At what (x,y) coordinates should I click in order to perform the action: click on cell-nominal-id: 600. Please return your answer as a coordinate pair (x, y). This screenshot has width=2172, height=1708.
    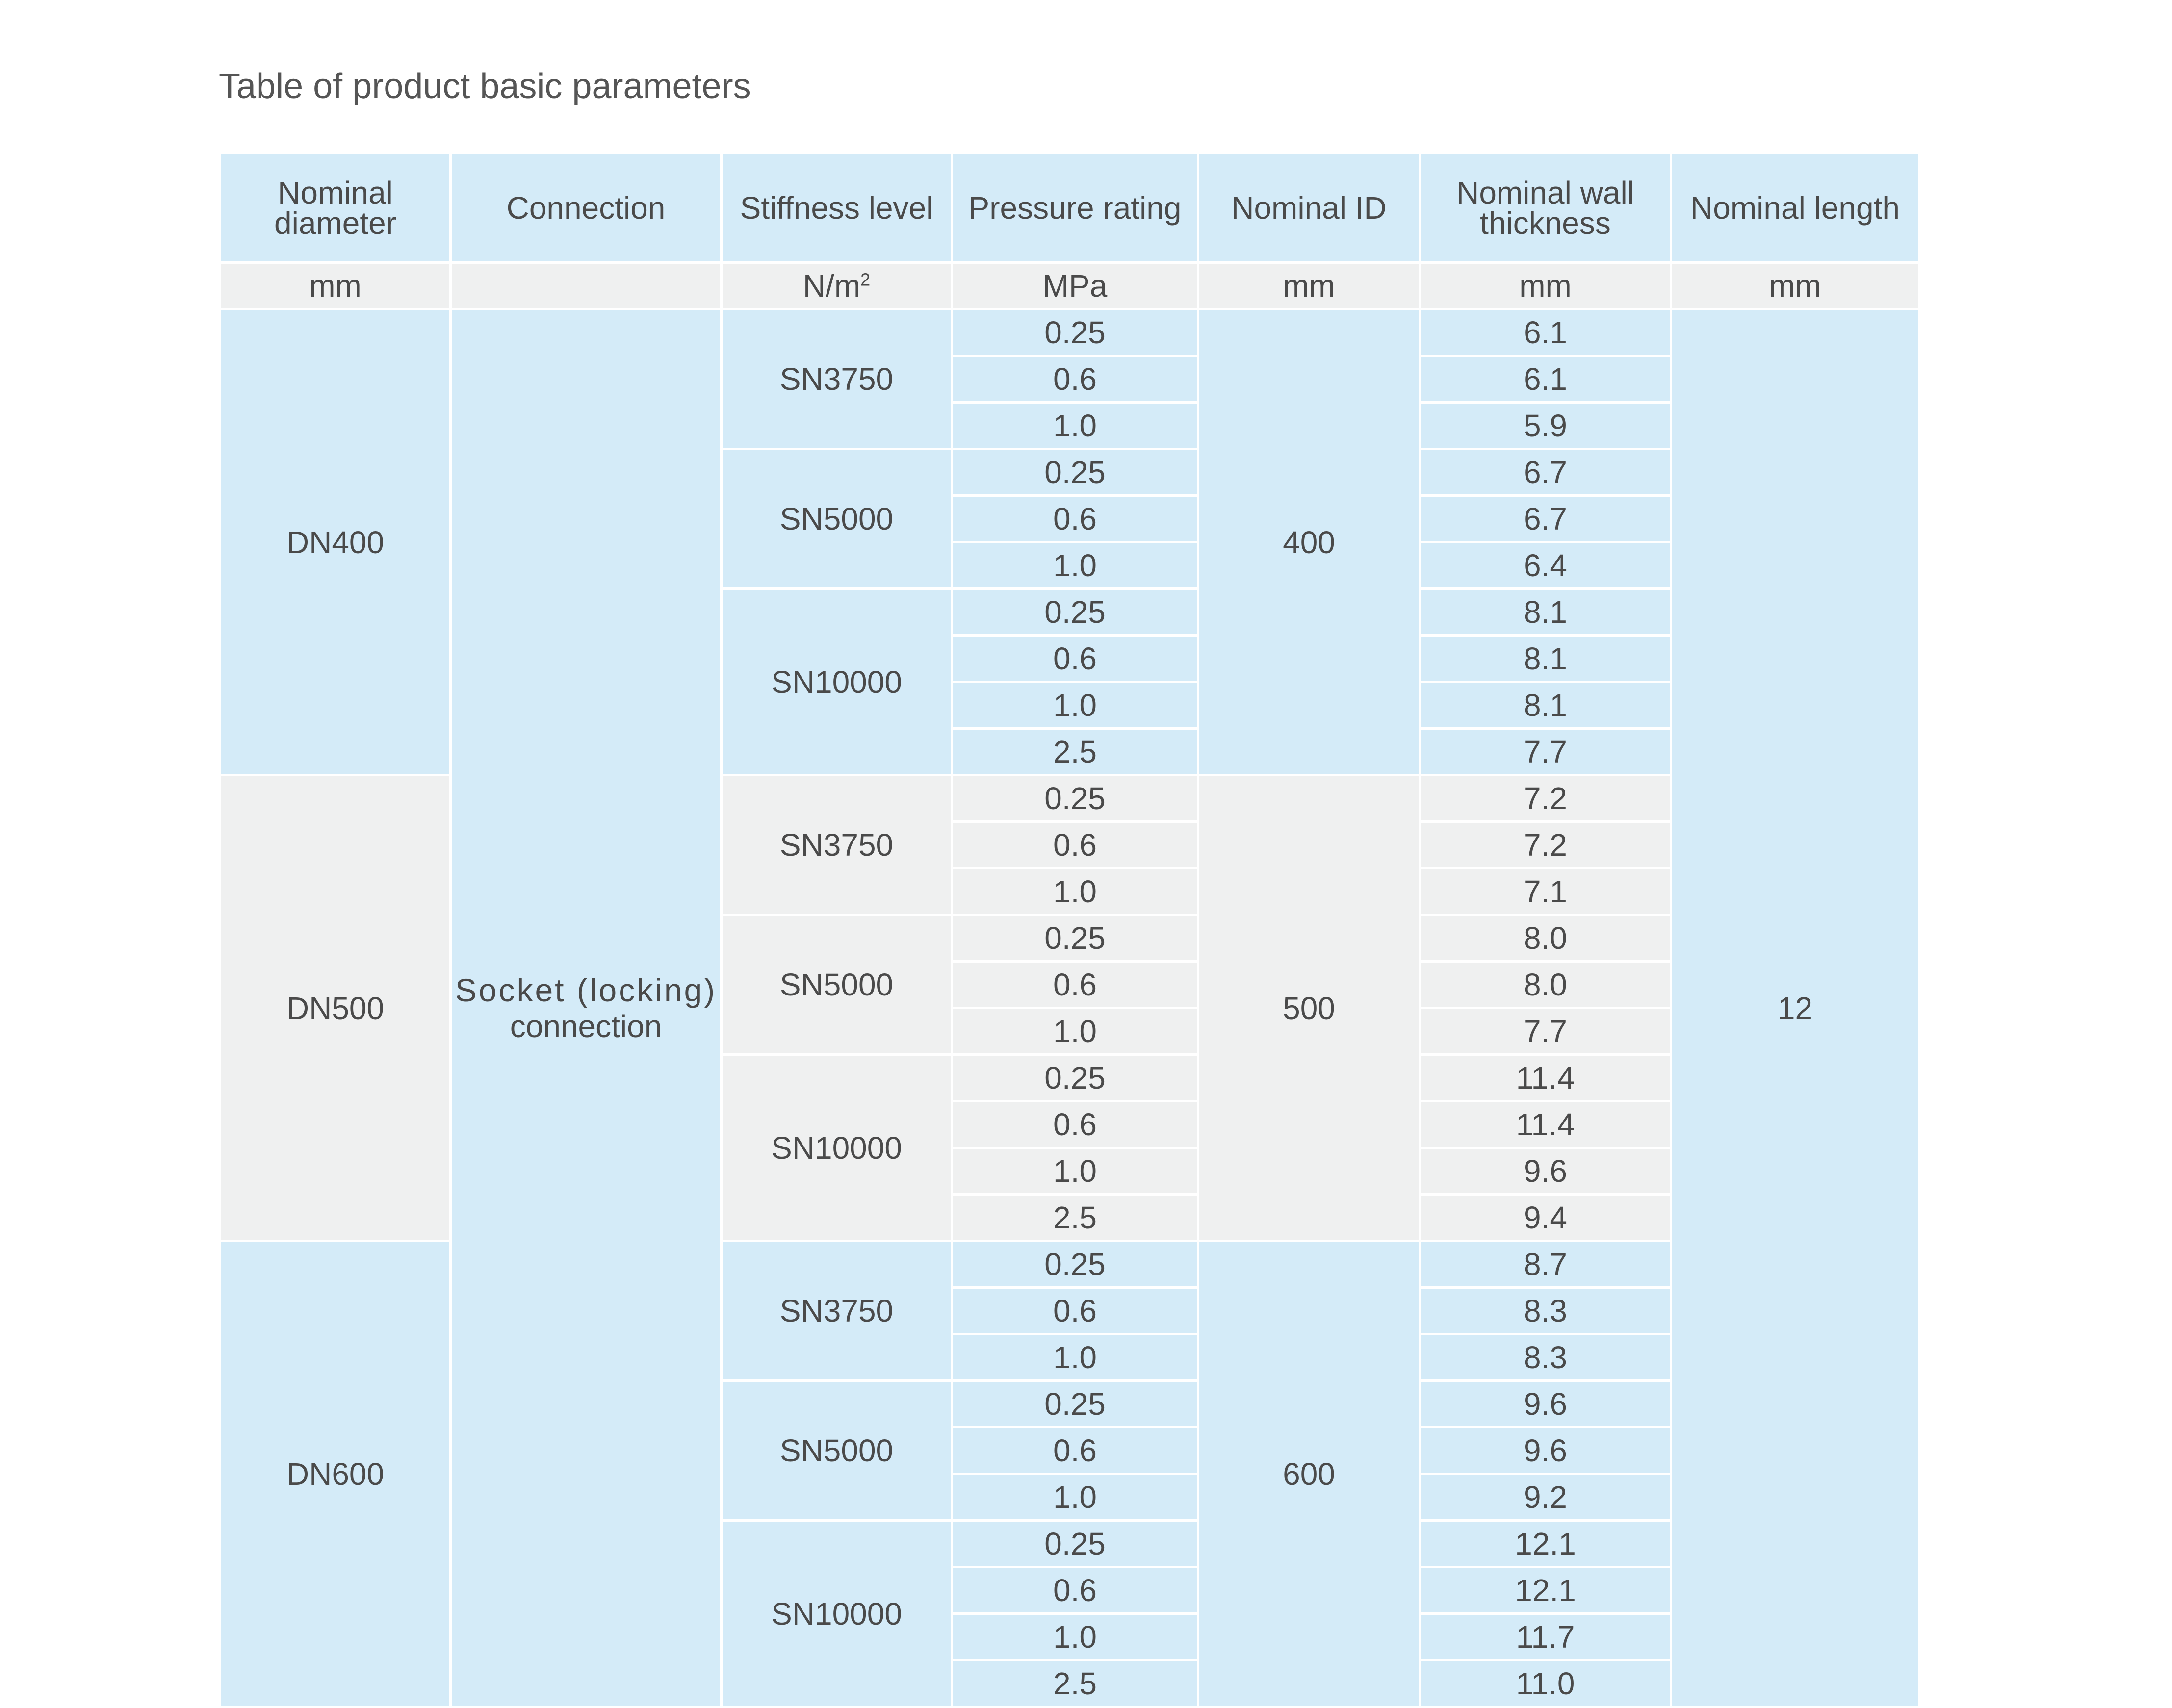
    Looking at the image, I should click on (1309, 1474).